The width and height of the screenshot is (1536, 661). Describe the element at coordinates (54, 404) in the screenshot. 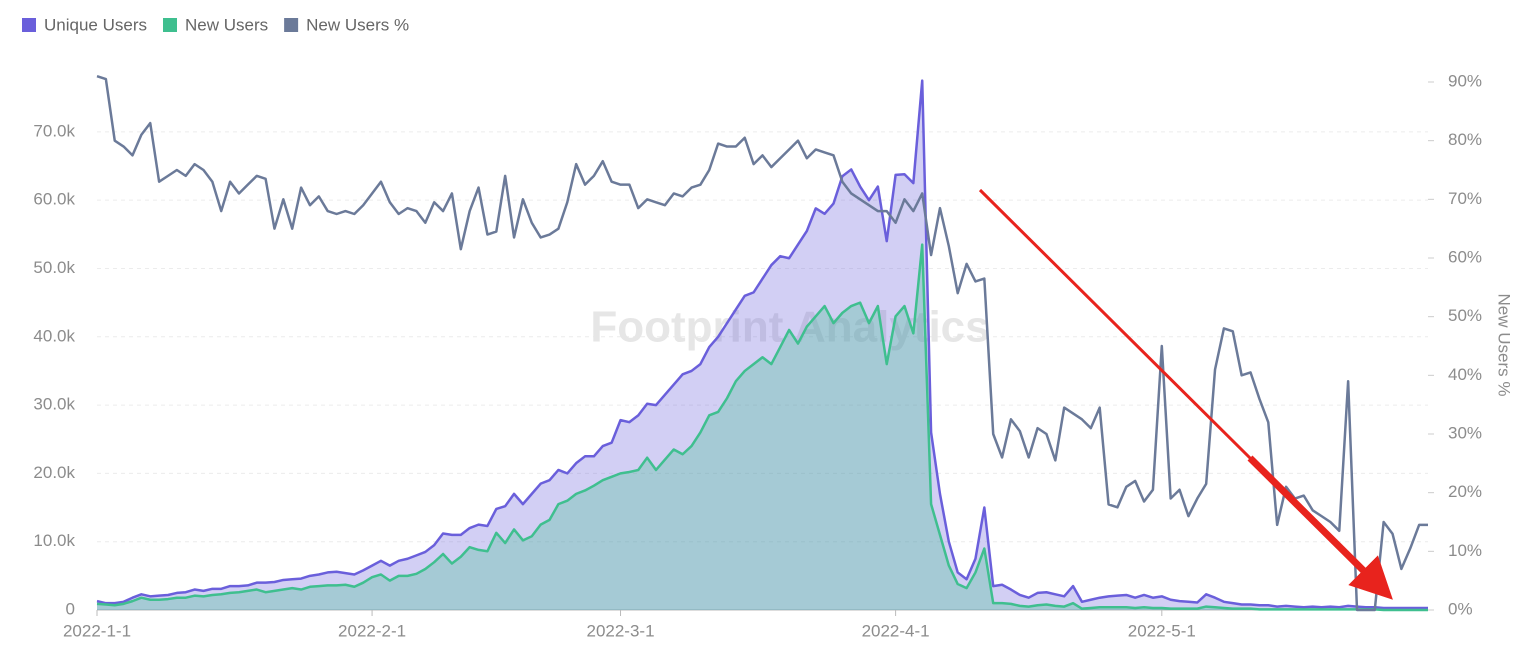

I see `y-tick-label: 30.0k` at that location.